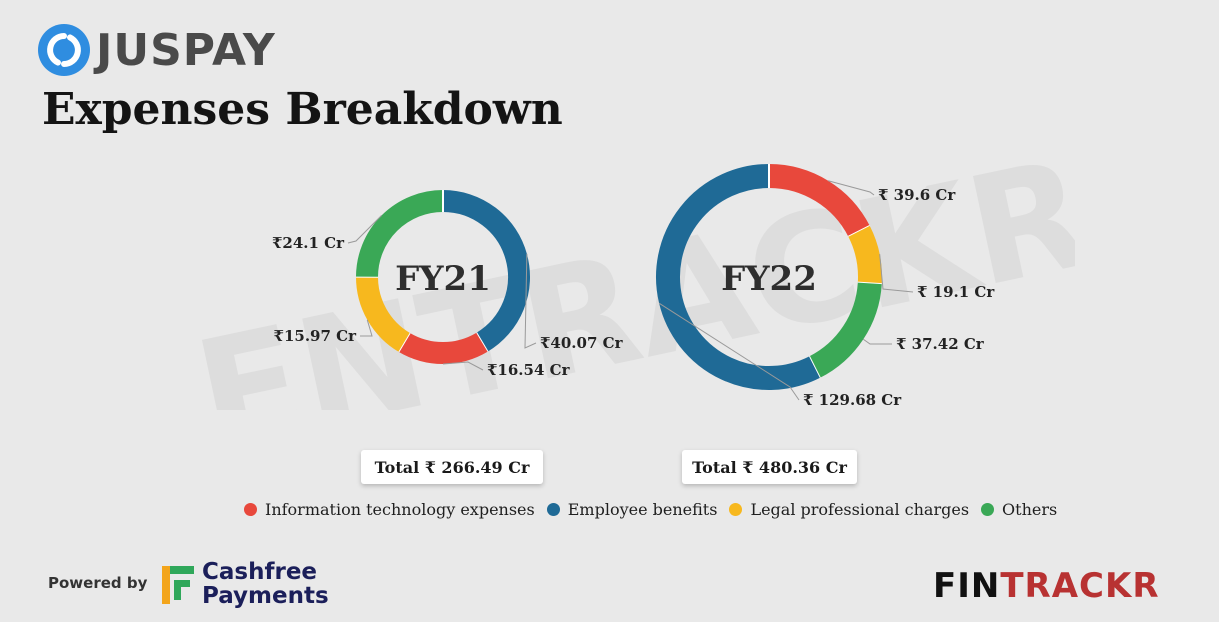 This screenshot has height=622, width=1219. Describe the element at coordinates (530, 301) in the screenshot. I see `fy21-leader-employee-benefits` at that location.